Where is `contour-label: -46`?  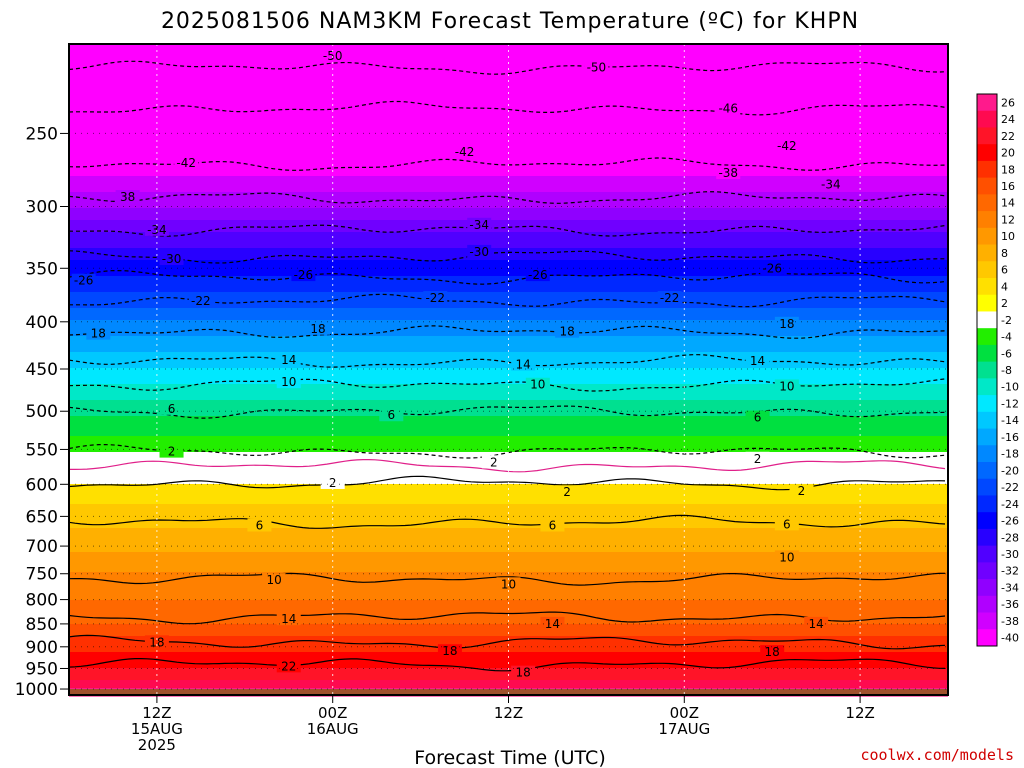
contour-label: -46 is located at coordinates (728, 109).